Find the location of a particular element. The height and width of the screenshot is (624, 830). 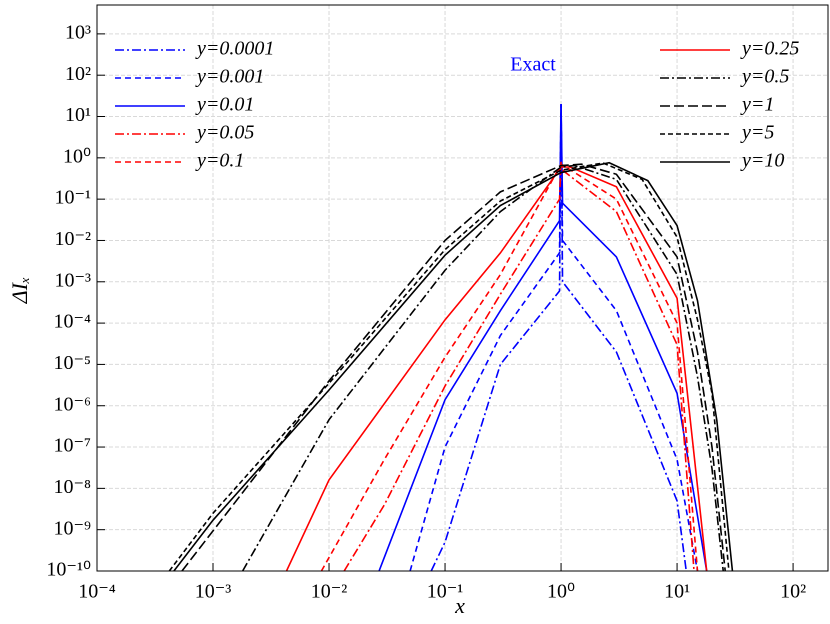

y-tick-label: 10⁻⁷ is located at coordinates (72, 446).